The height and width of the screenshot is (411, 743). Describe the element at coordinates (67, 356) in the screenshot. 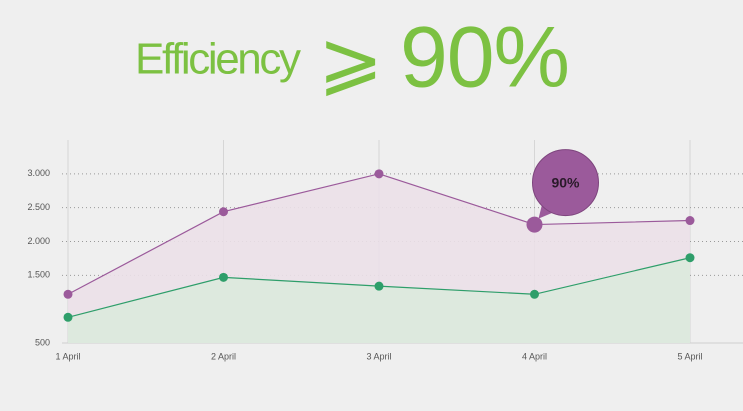

I see `x-tick-label: 1 April` at that location.